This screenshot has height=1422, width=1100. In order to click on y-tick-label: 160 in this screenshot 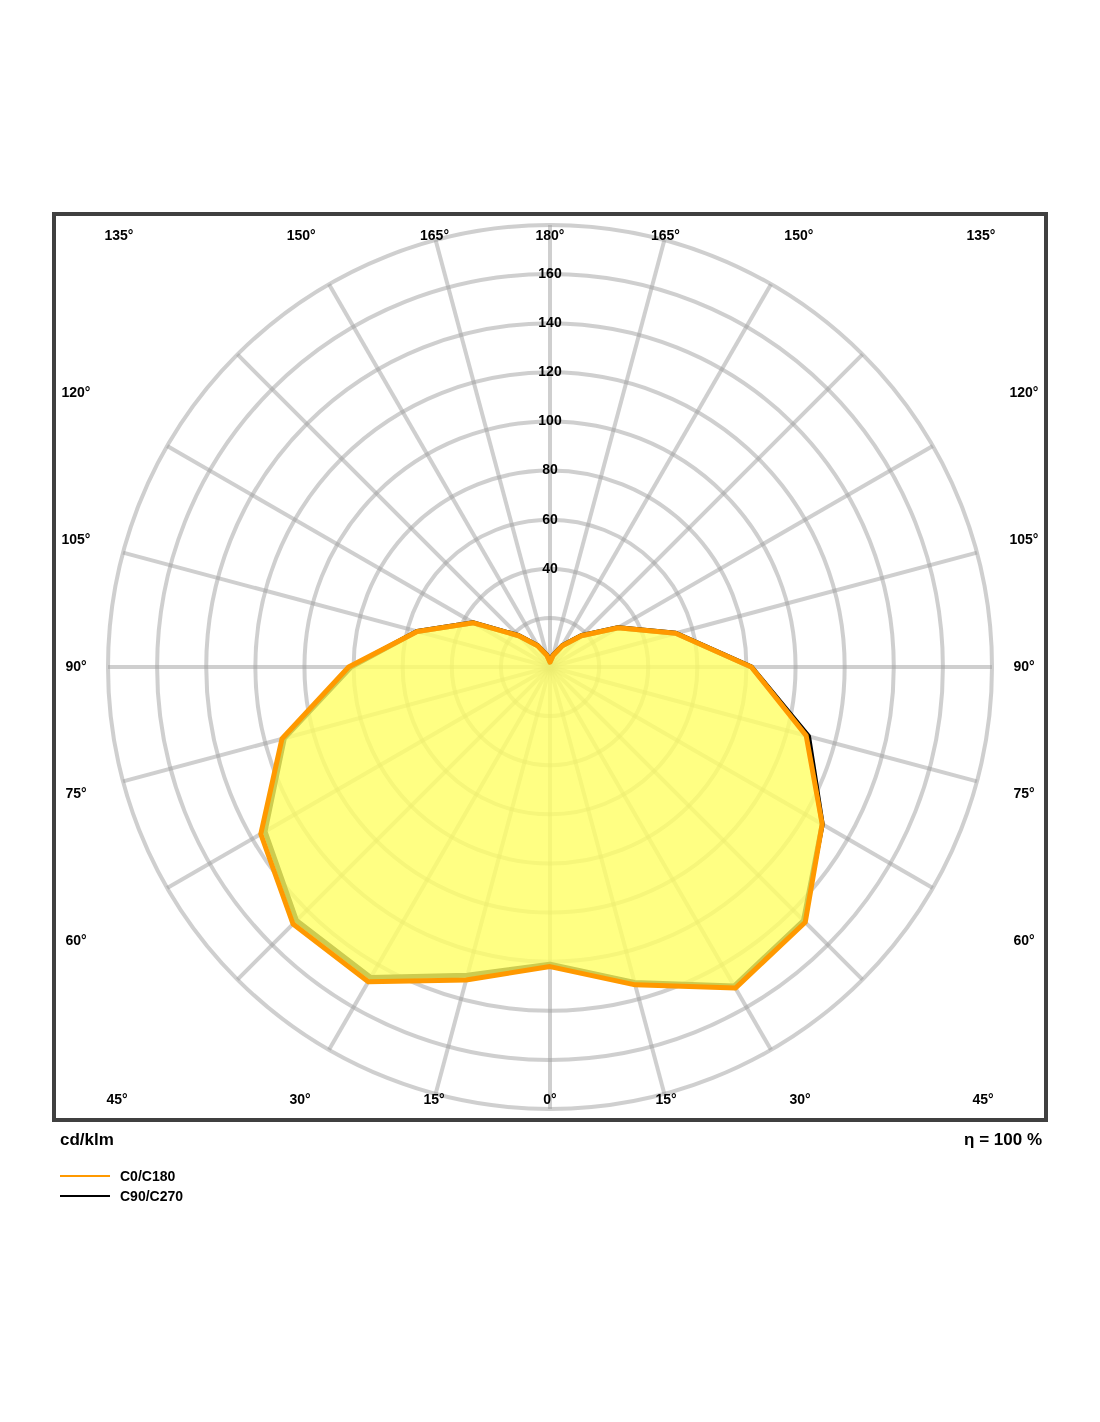, I will do `click(550, 272)`.